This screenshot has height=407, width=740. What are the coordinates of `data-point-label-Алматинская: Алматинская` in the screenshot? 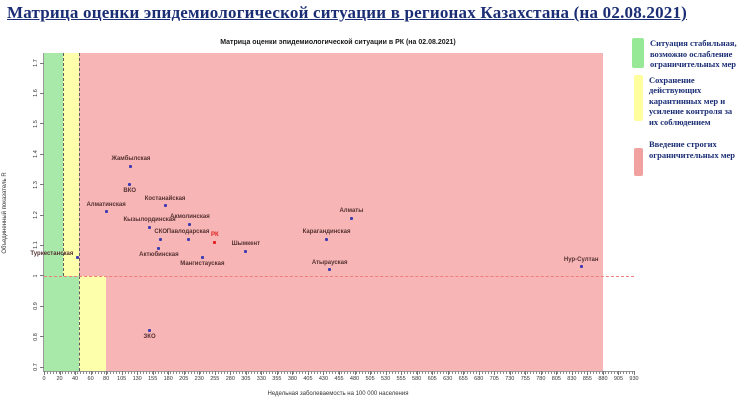 It's located at (106, 204).